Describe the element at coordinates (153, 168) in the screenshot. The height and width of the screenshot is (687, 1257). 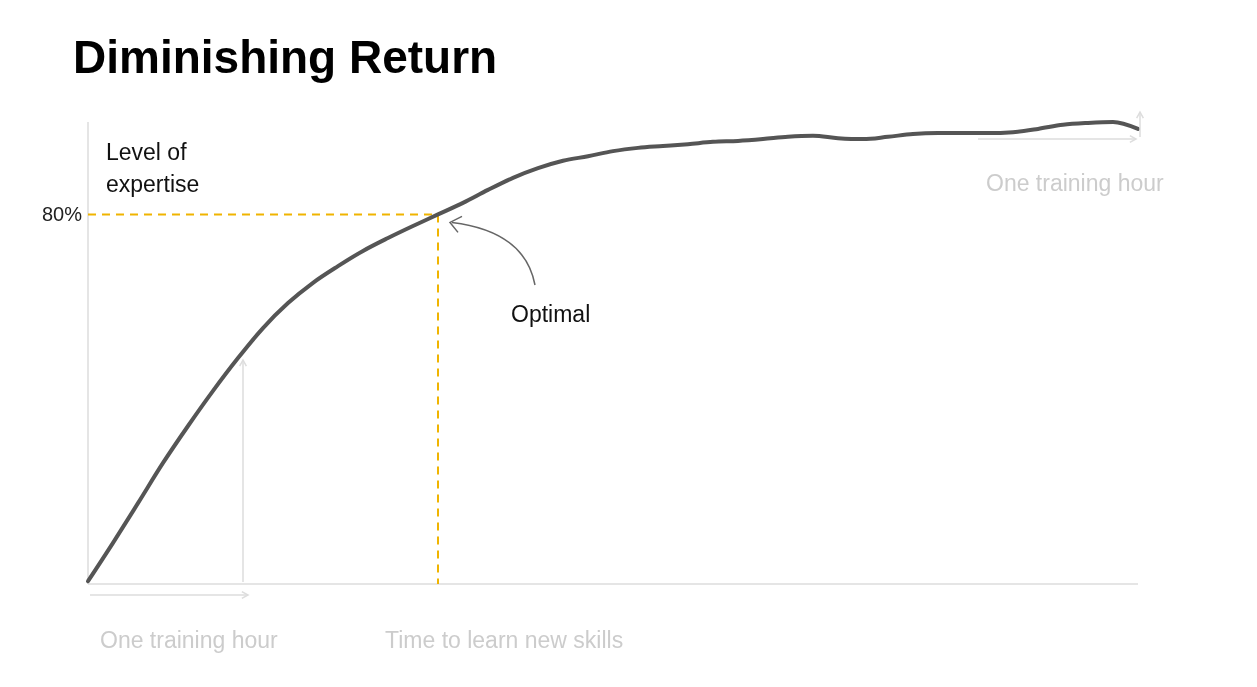
I see `y-axis-title: Level of expertise` at that location.